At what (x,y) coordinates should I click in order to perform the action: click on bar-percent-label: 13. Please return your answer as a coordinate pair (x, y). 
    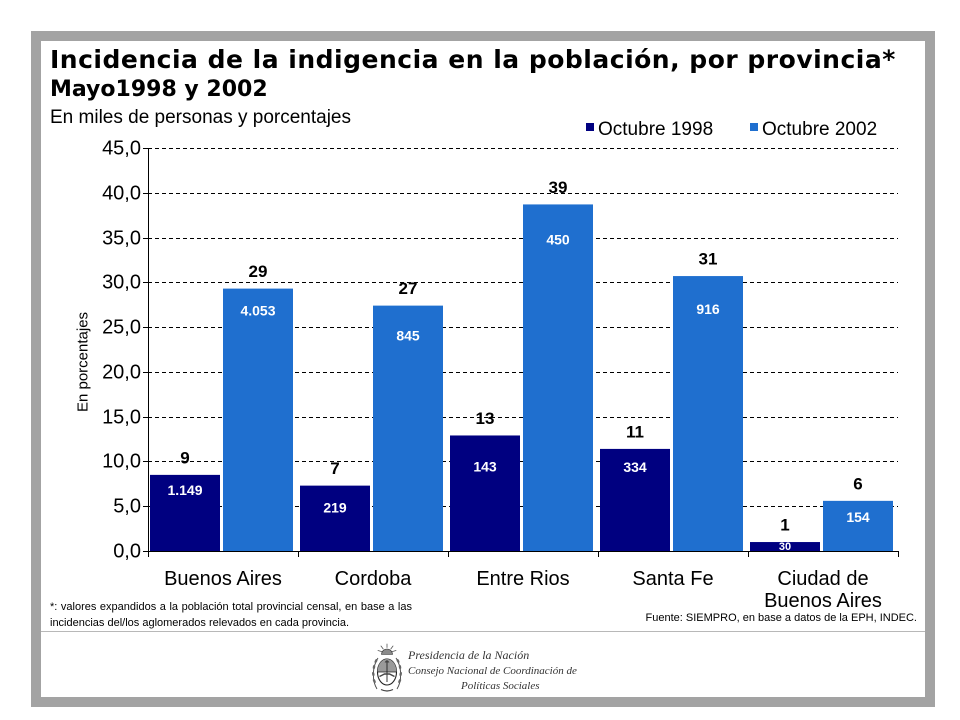
    Looking at the image, I should click on (485, 418).